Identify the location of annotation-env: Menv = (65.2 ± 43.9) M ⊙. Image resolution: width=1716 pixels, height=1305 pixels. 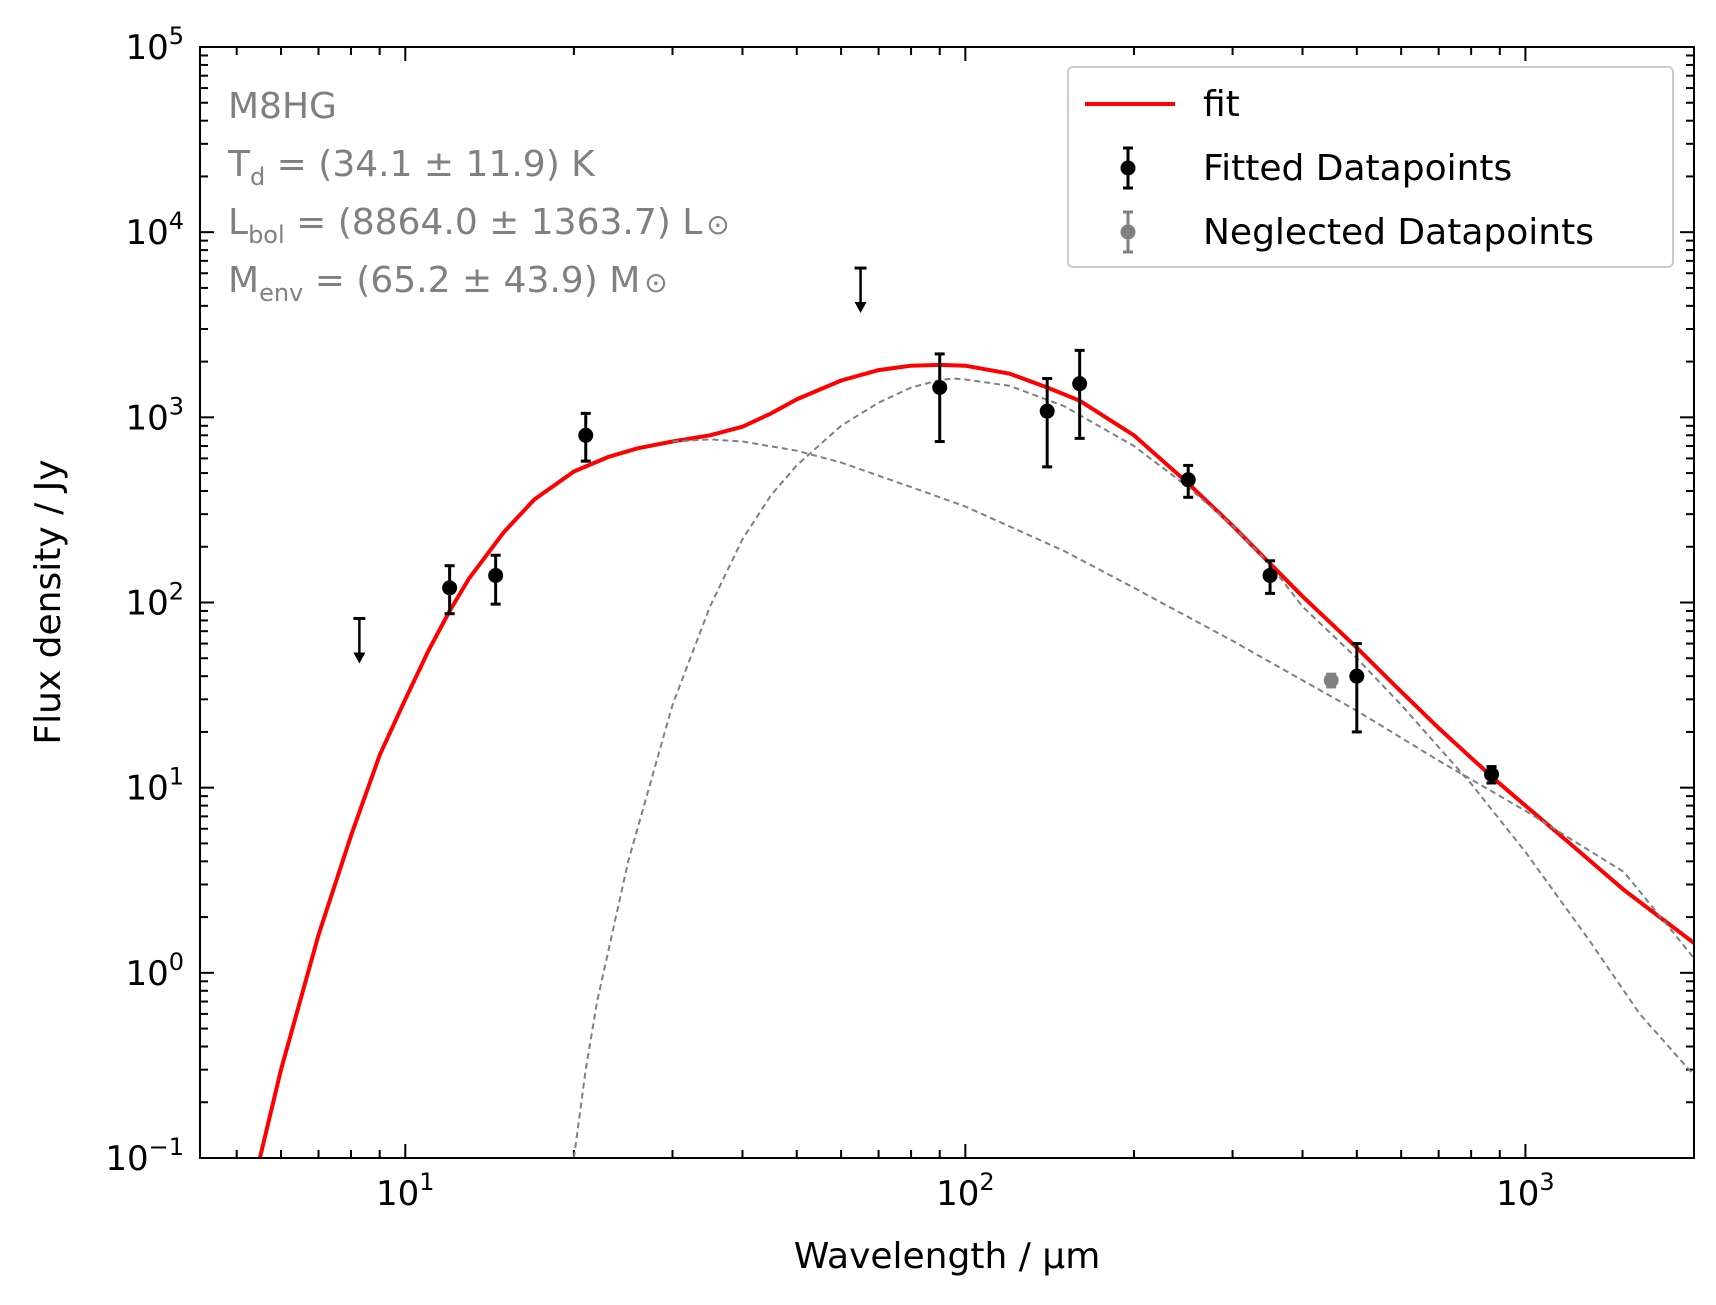
(448, 283).